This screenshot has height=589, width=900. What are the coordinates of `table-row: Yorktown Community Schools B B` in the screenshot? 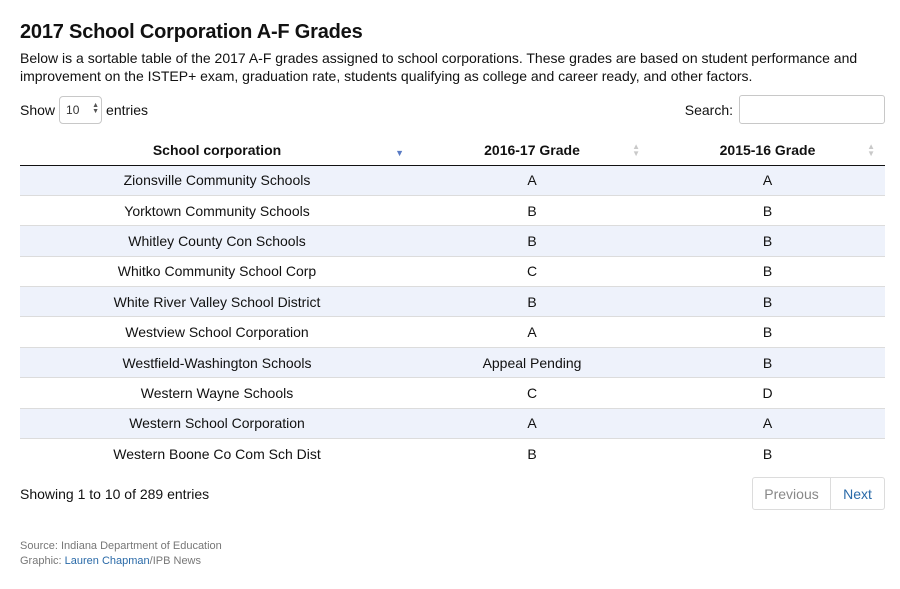 It's located at (452, 210).